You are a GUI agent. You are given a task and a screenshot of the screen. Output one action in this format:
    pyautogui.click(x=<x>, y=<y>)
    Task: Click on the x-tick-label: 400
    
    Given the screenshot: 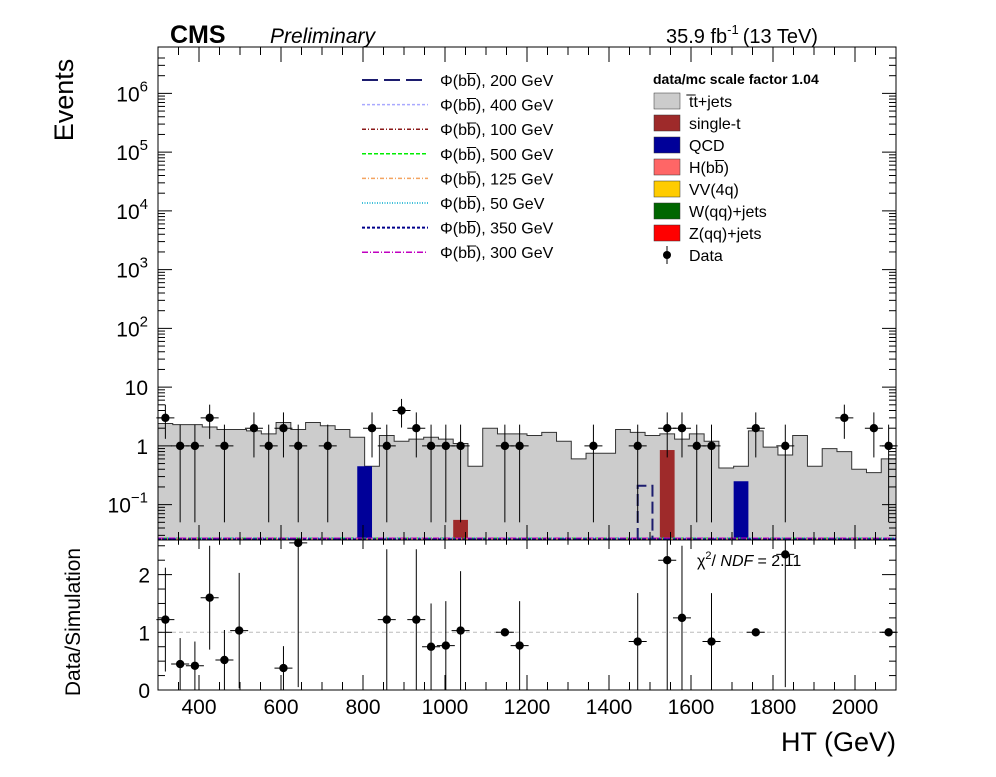 What is the action you would take?
    pyautogui.click(x=198, y=707)
    